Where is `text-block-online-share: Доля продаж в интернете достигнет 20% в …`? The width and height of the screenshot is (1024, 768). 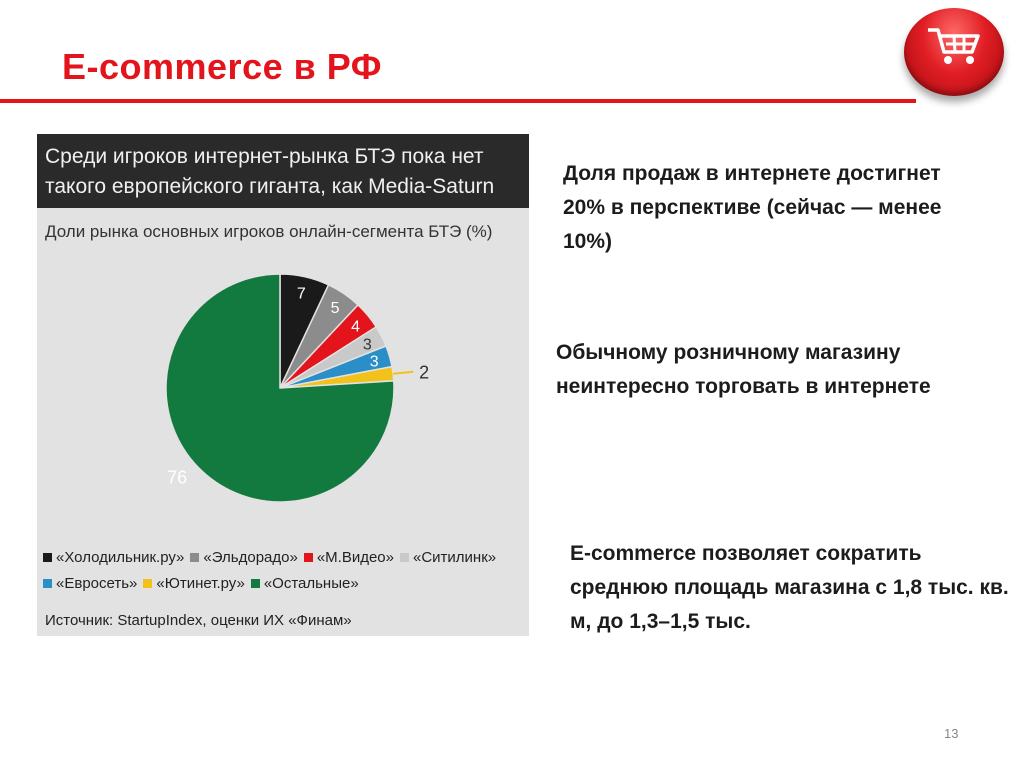
text-block-online-share: Доля продаж в интернете достигнет 20% в … is located at coordinates (752, 207).